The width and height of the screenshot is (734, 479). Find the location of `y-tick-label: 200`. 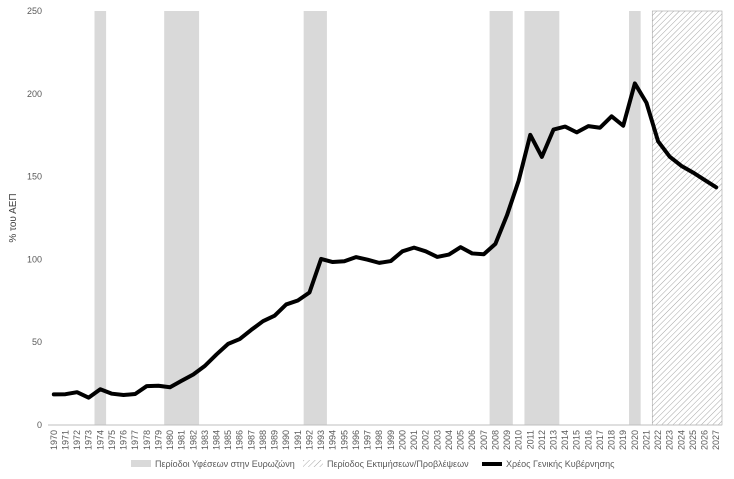

y-tick-label: 200 is located at coordinates (34, 94).